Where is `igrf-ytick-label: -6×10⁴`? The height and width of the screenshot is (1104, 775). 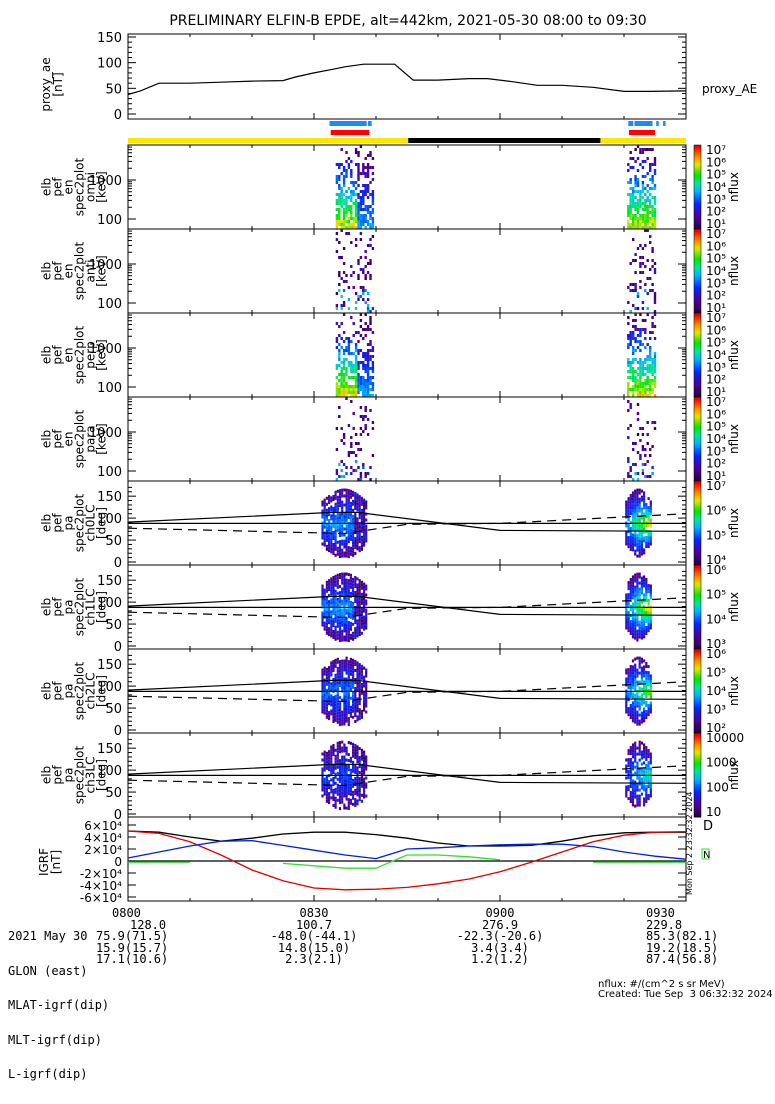 igrf-ytick-label: -6×10⁴ is located at coordinates (101, 898).